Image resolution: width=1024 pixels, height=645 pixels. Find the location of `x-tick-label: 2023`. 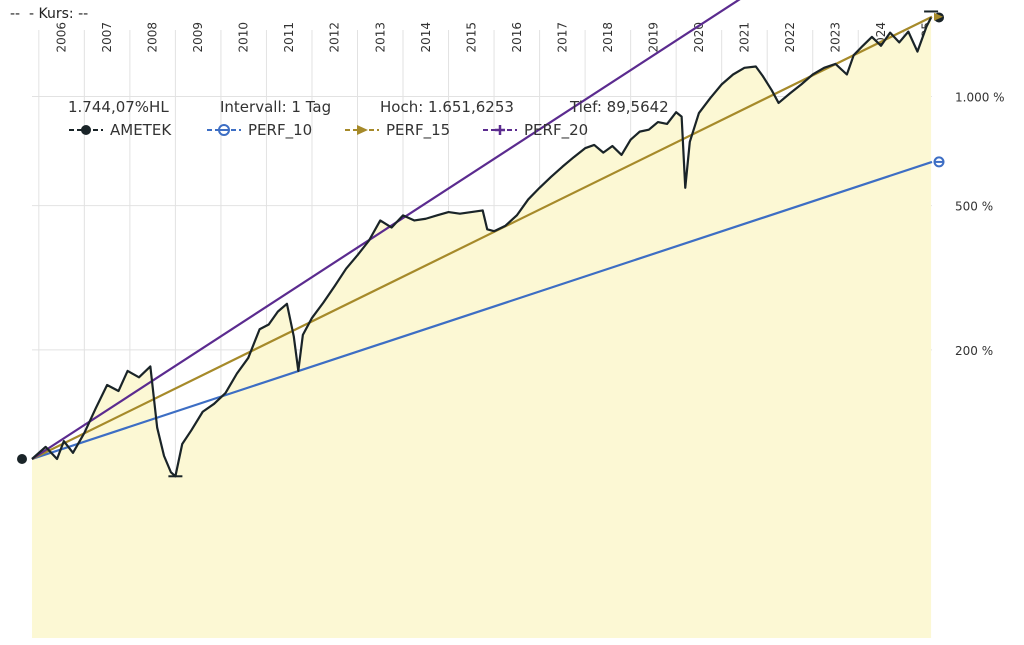

x-tick-label: 2023 is located at coordinates (835, 37).